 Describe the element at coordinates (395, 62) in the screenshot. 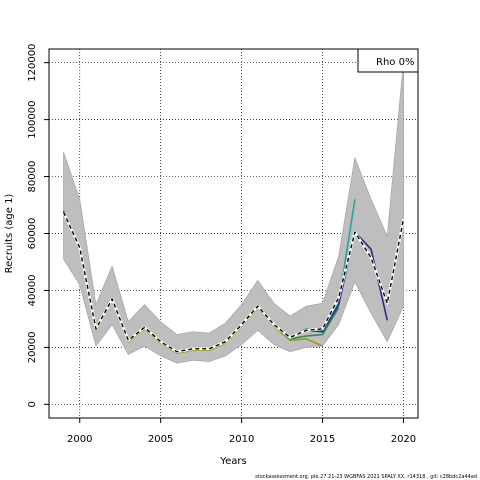

I see `legend-label: Rho 0%` at that location.